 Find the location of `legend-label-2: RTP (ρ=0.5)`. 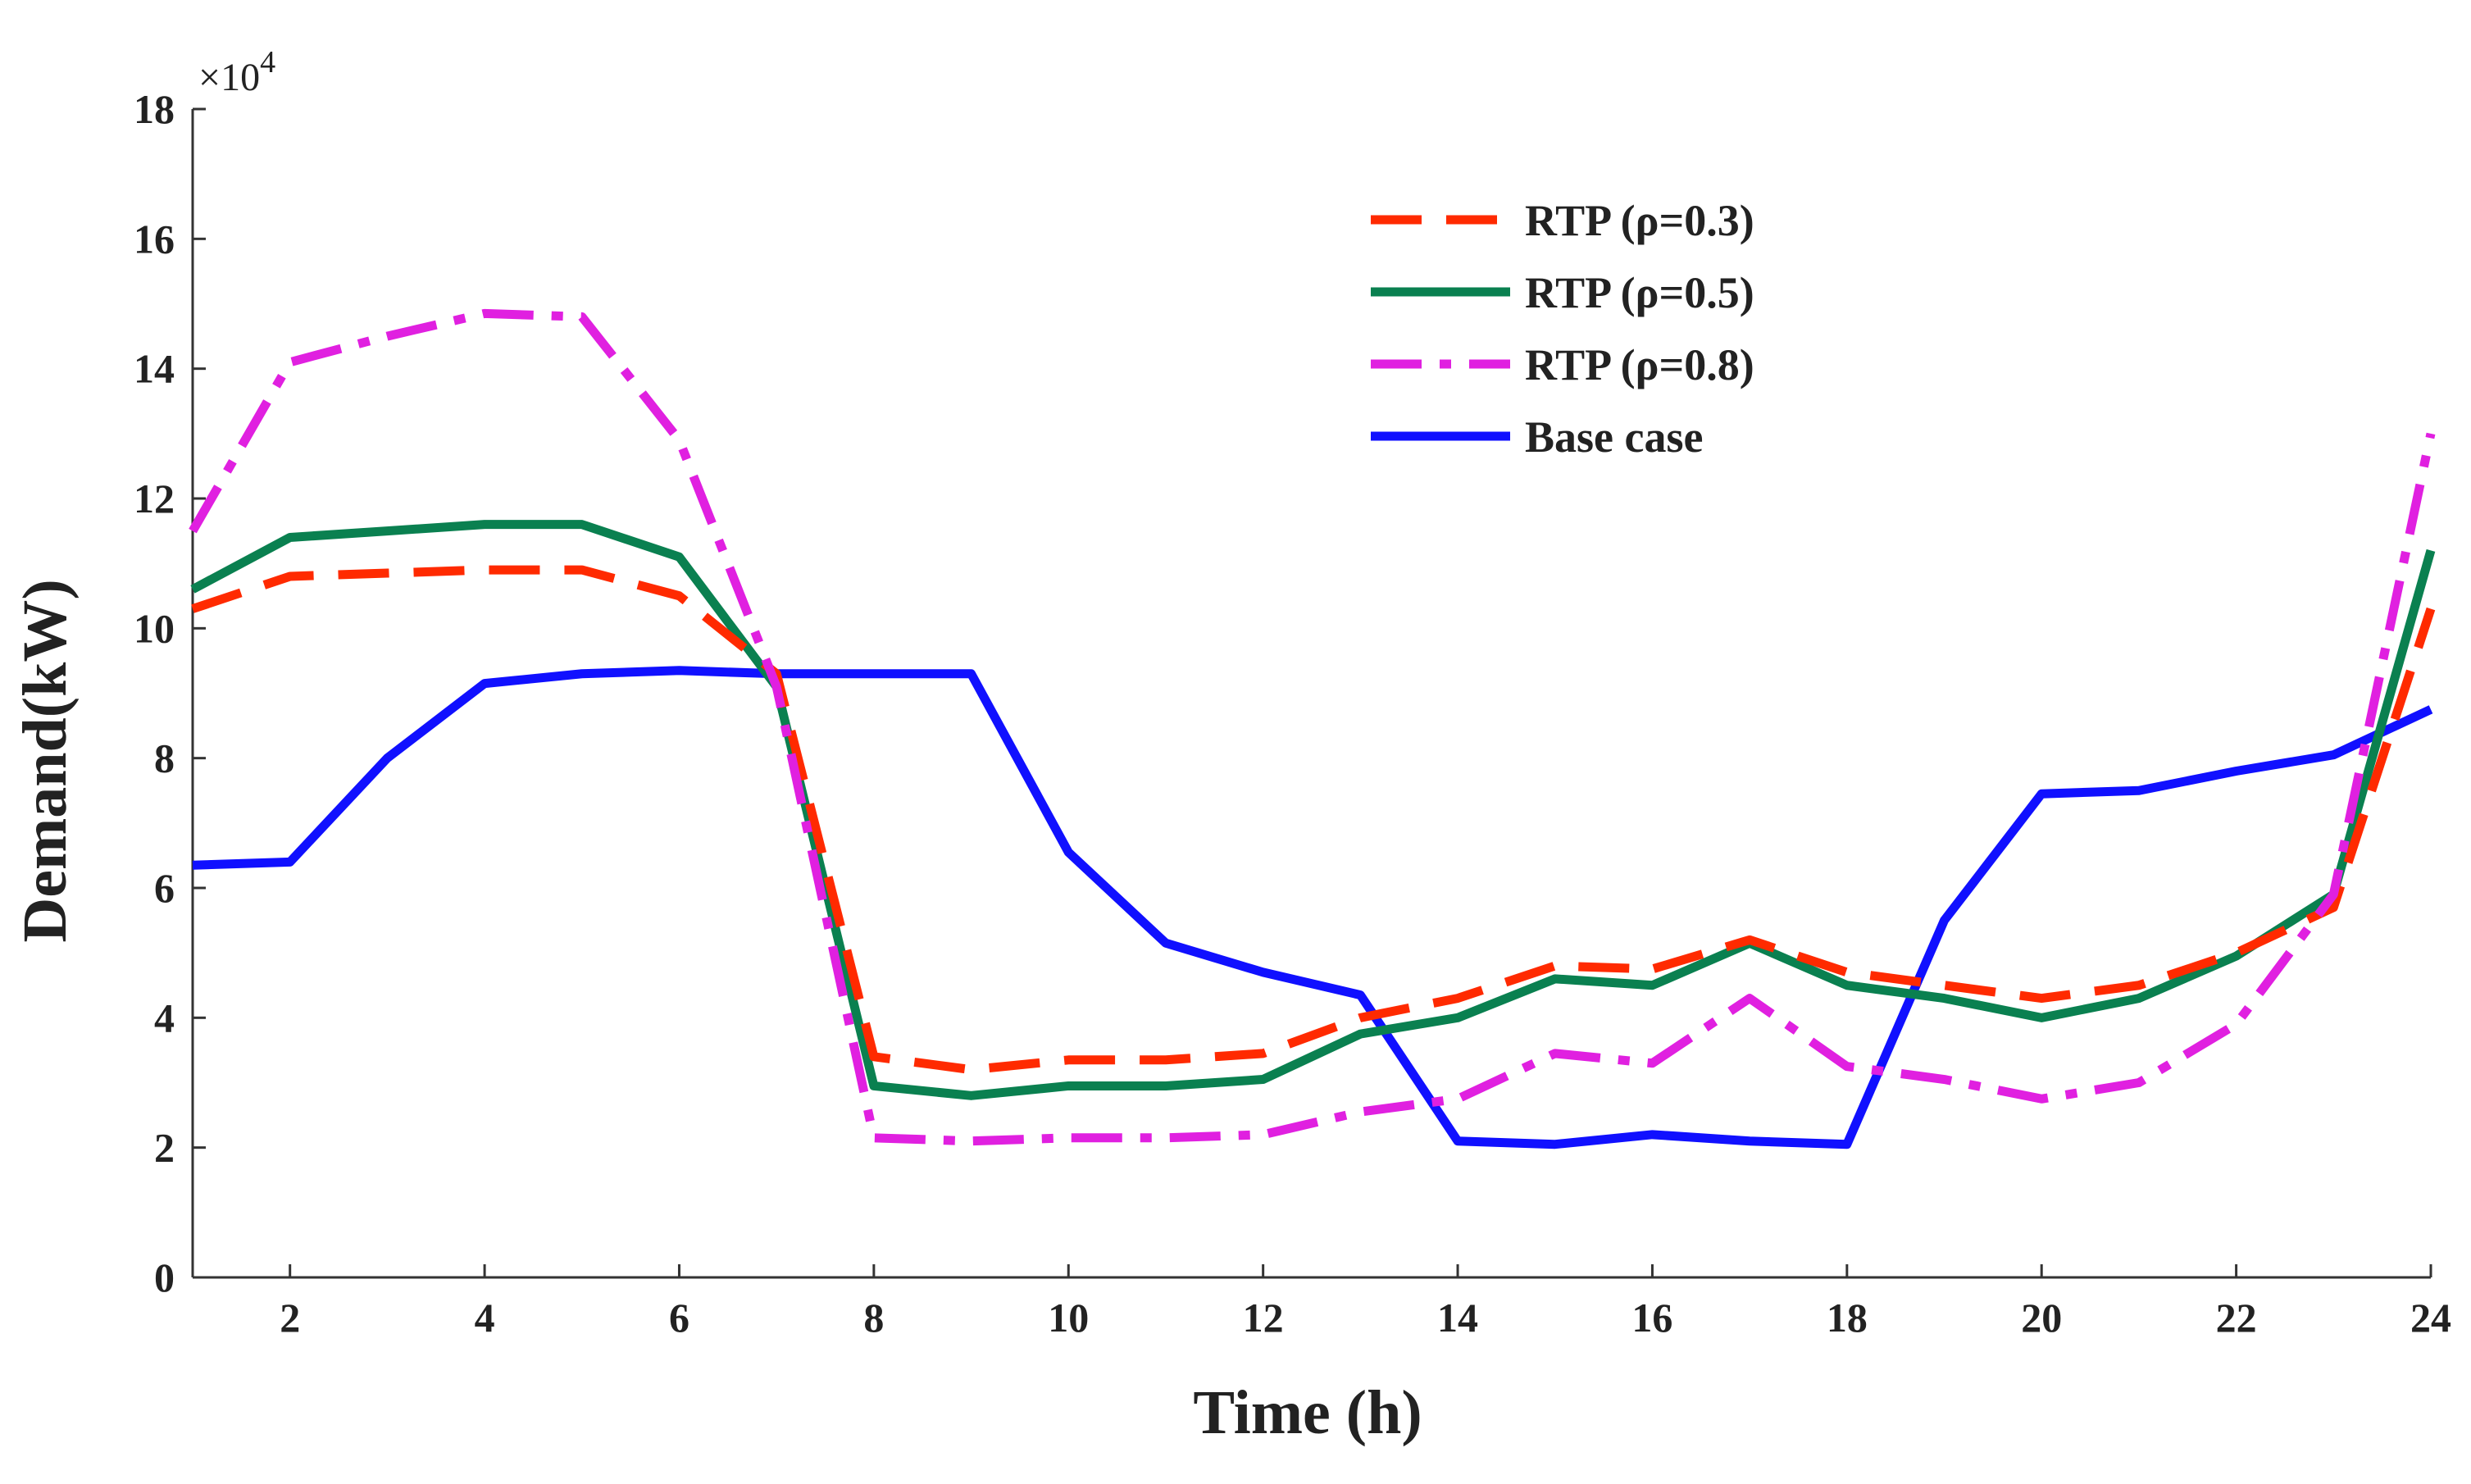

legend-label-2: RTP (ρ=0.5) is located at coordinates (1639, 292).